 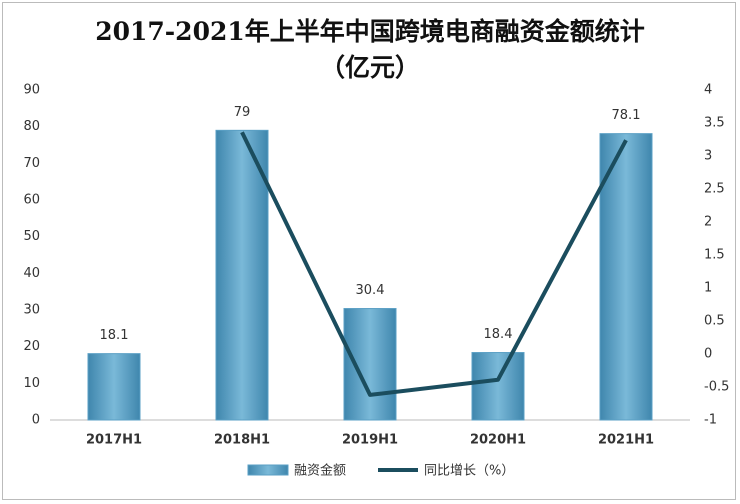 I want to click on legend-swatch, so click(x=268, y=470).